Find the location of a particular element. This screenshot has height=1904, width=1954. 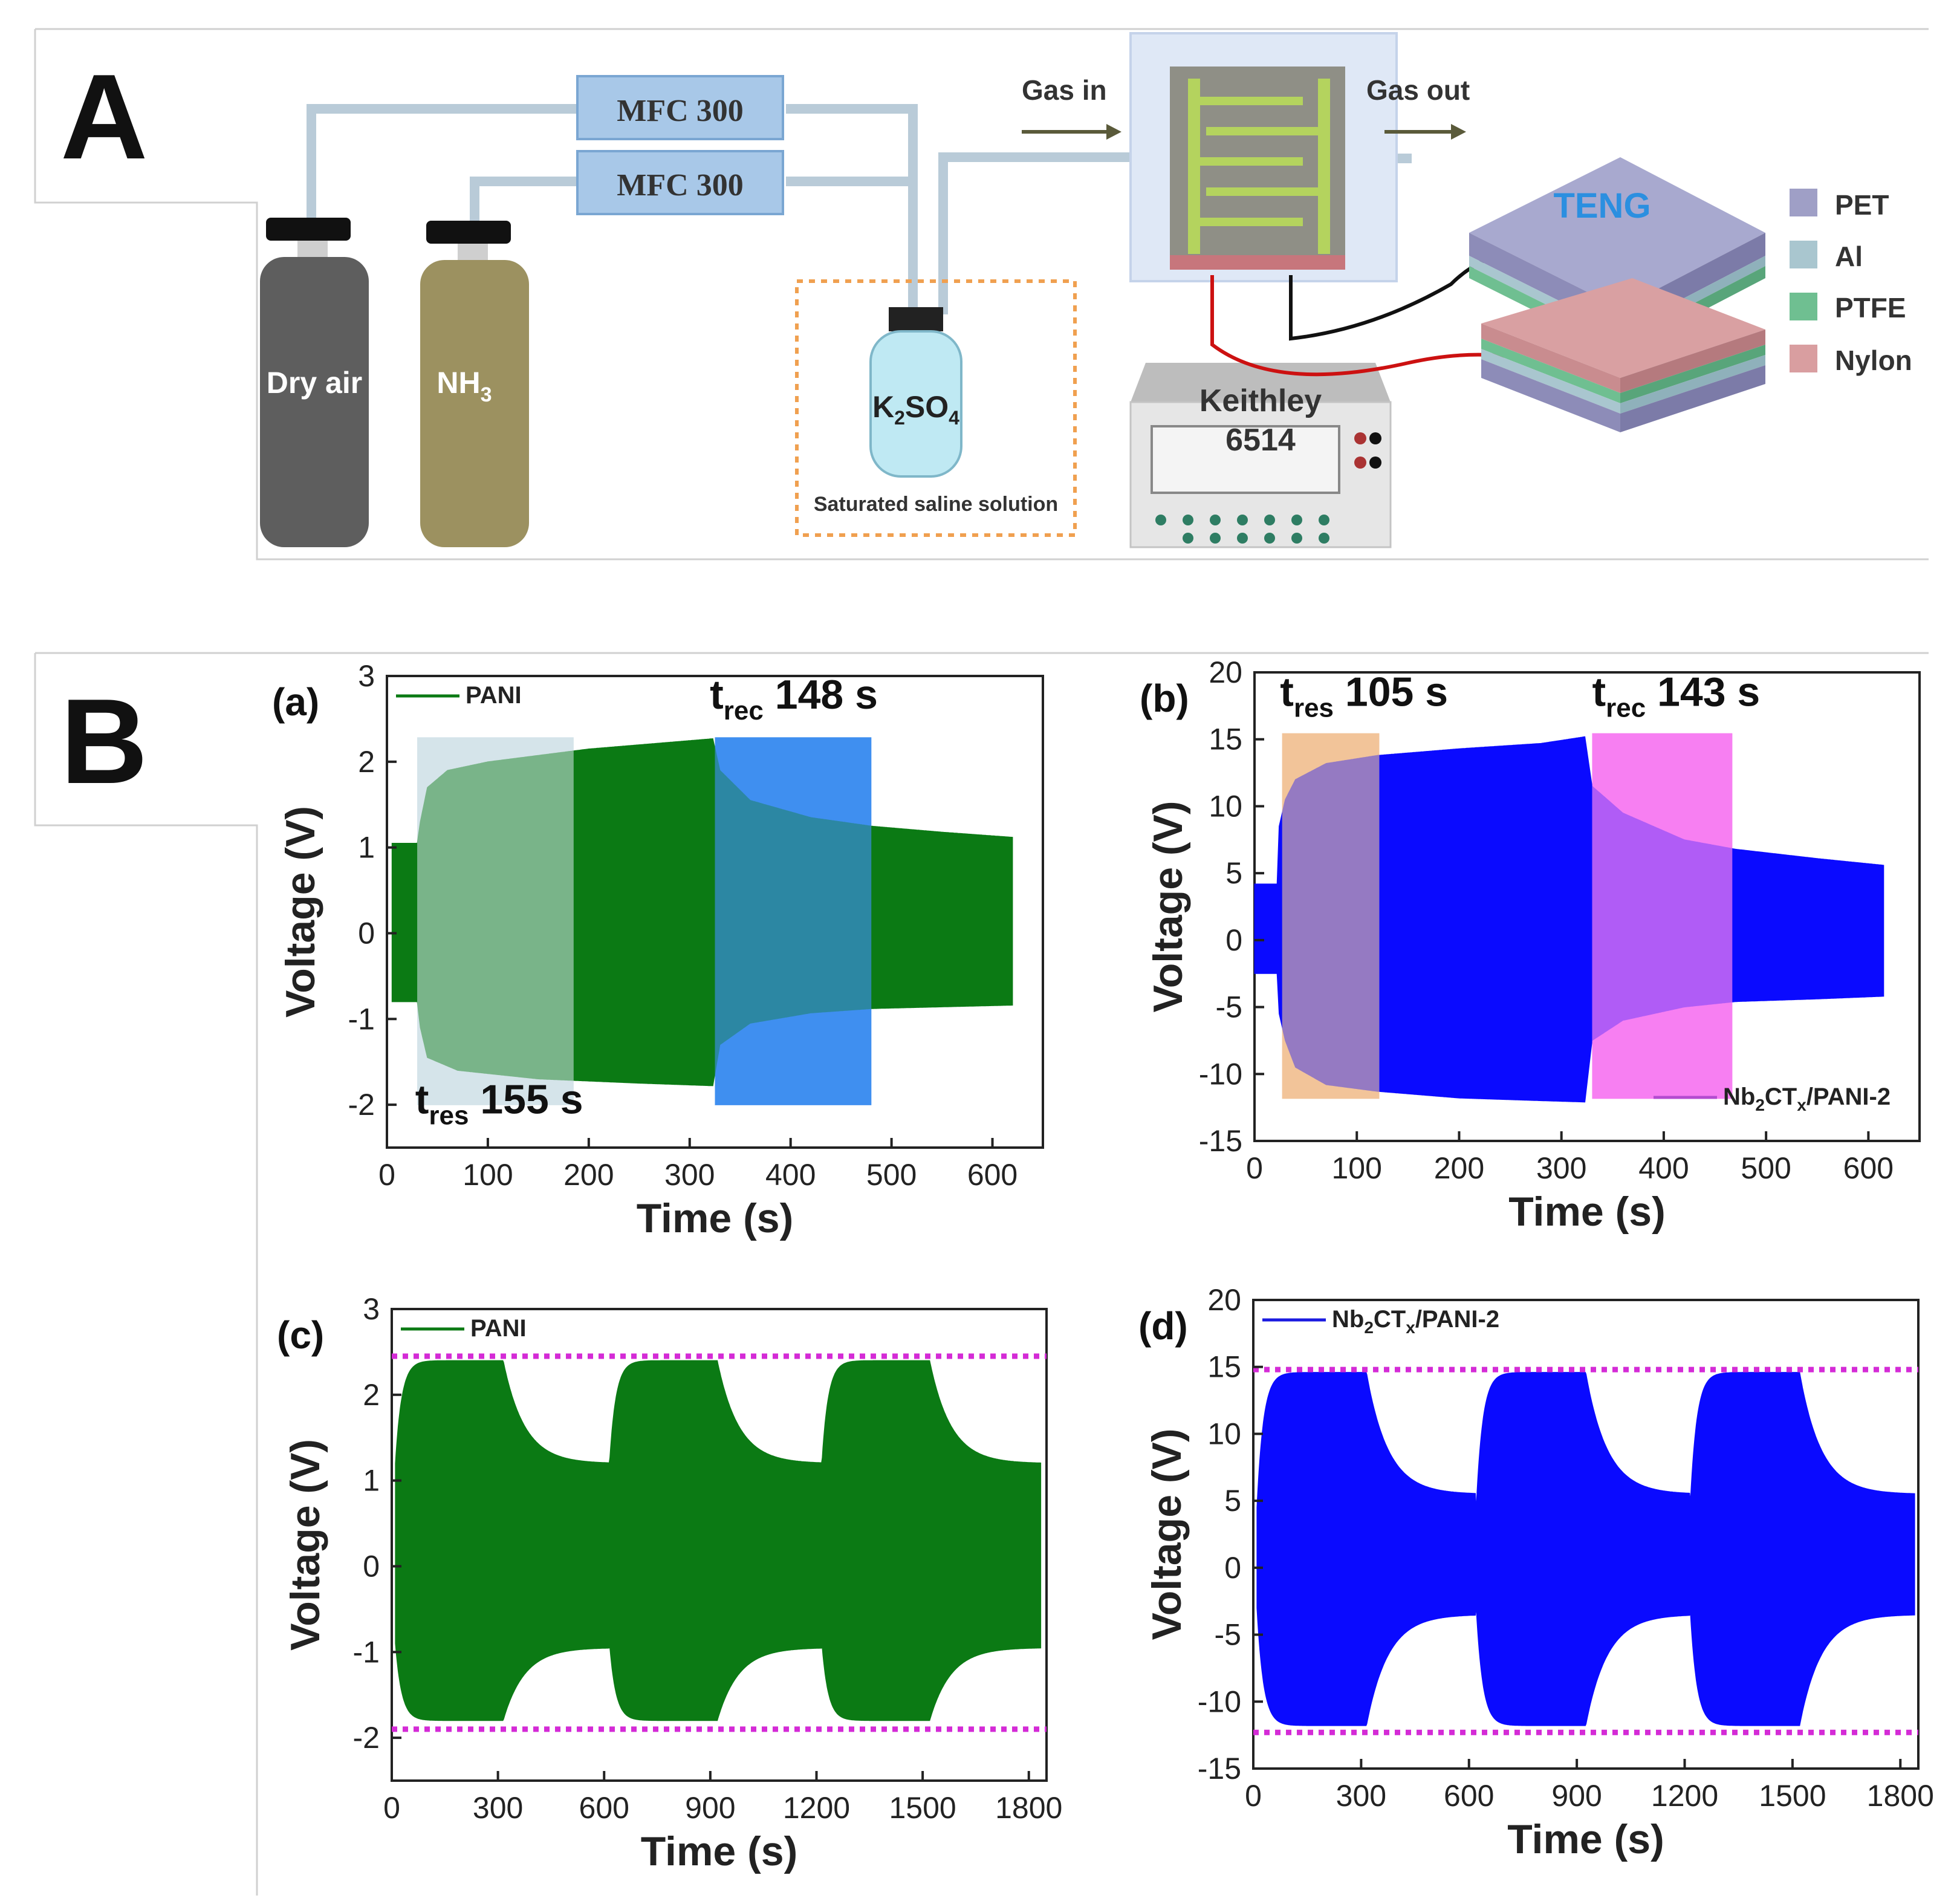

mfc-top-label: MFC 300 is located at coordinates (680, 111).